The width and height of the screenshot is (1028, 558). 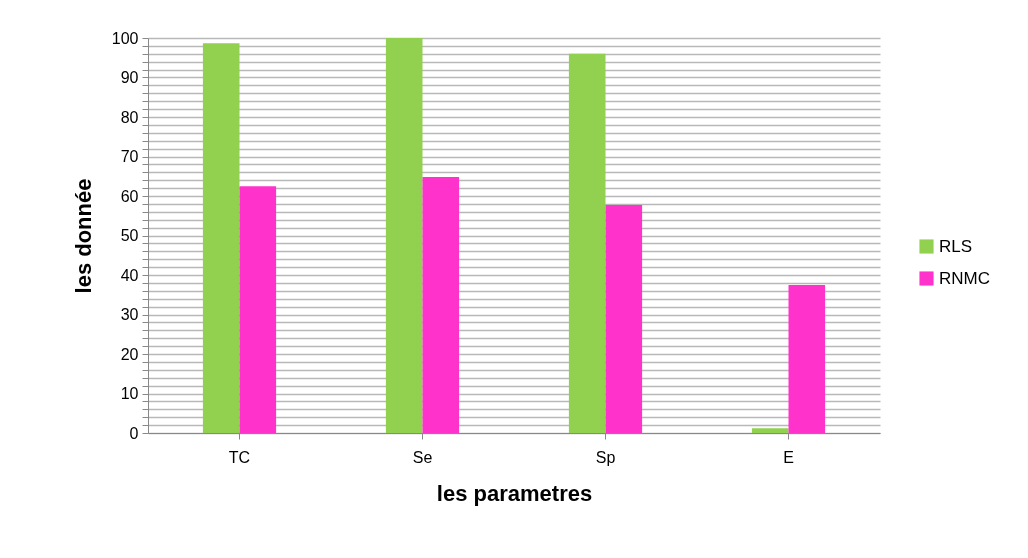 I want to click on x-tick-label: E, so click(x=788, y=457).